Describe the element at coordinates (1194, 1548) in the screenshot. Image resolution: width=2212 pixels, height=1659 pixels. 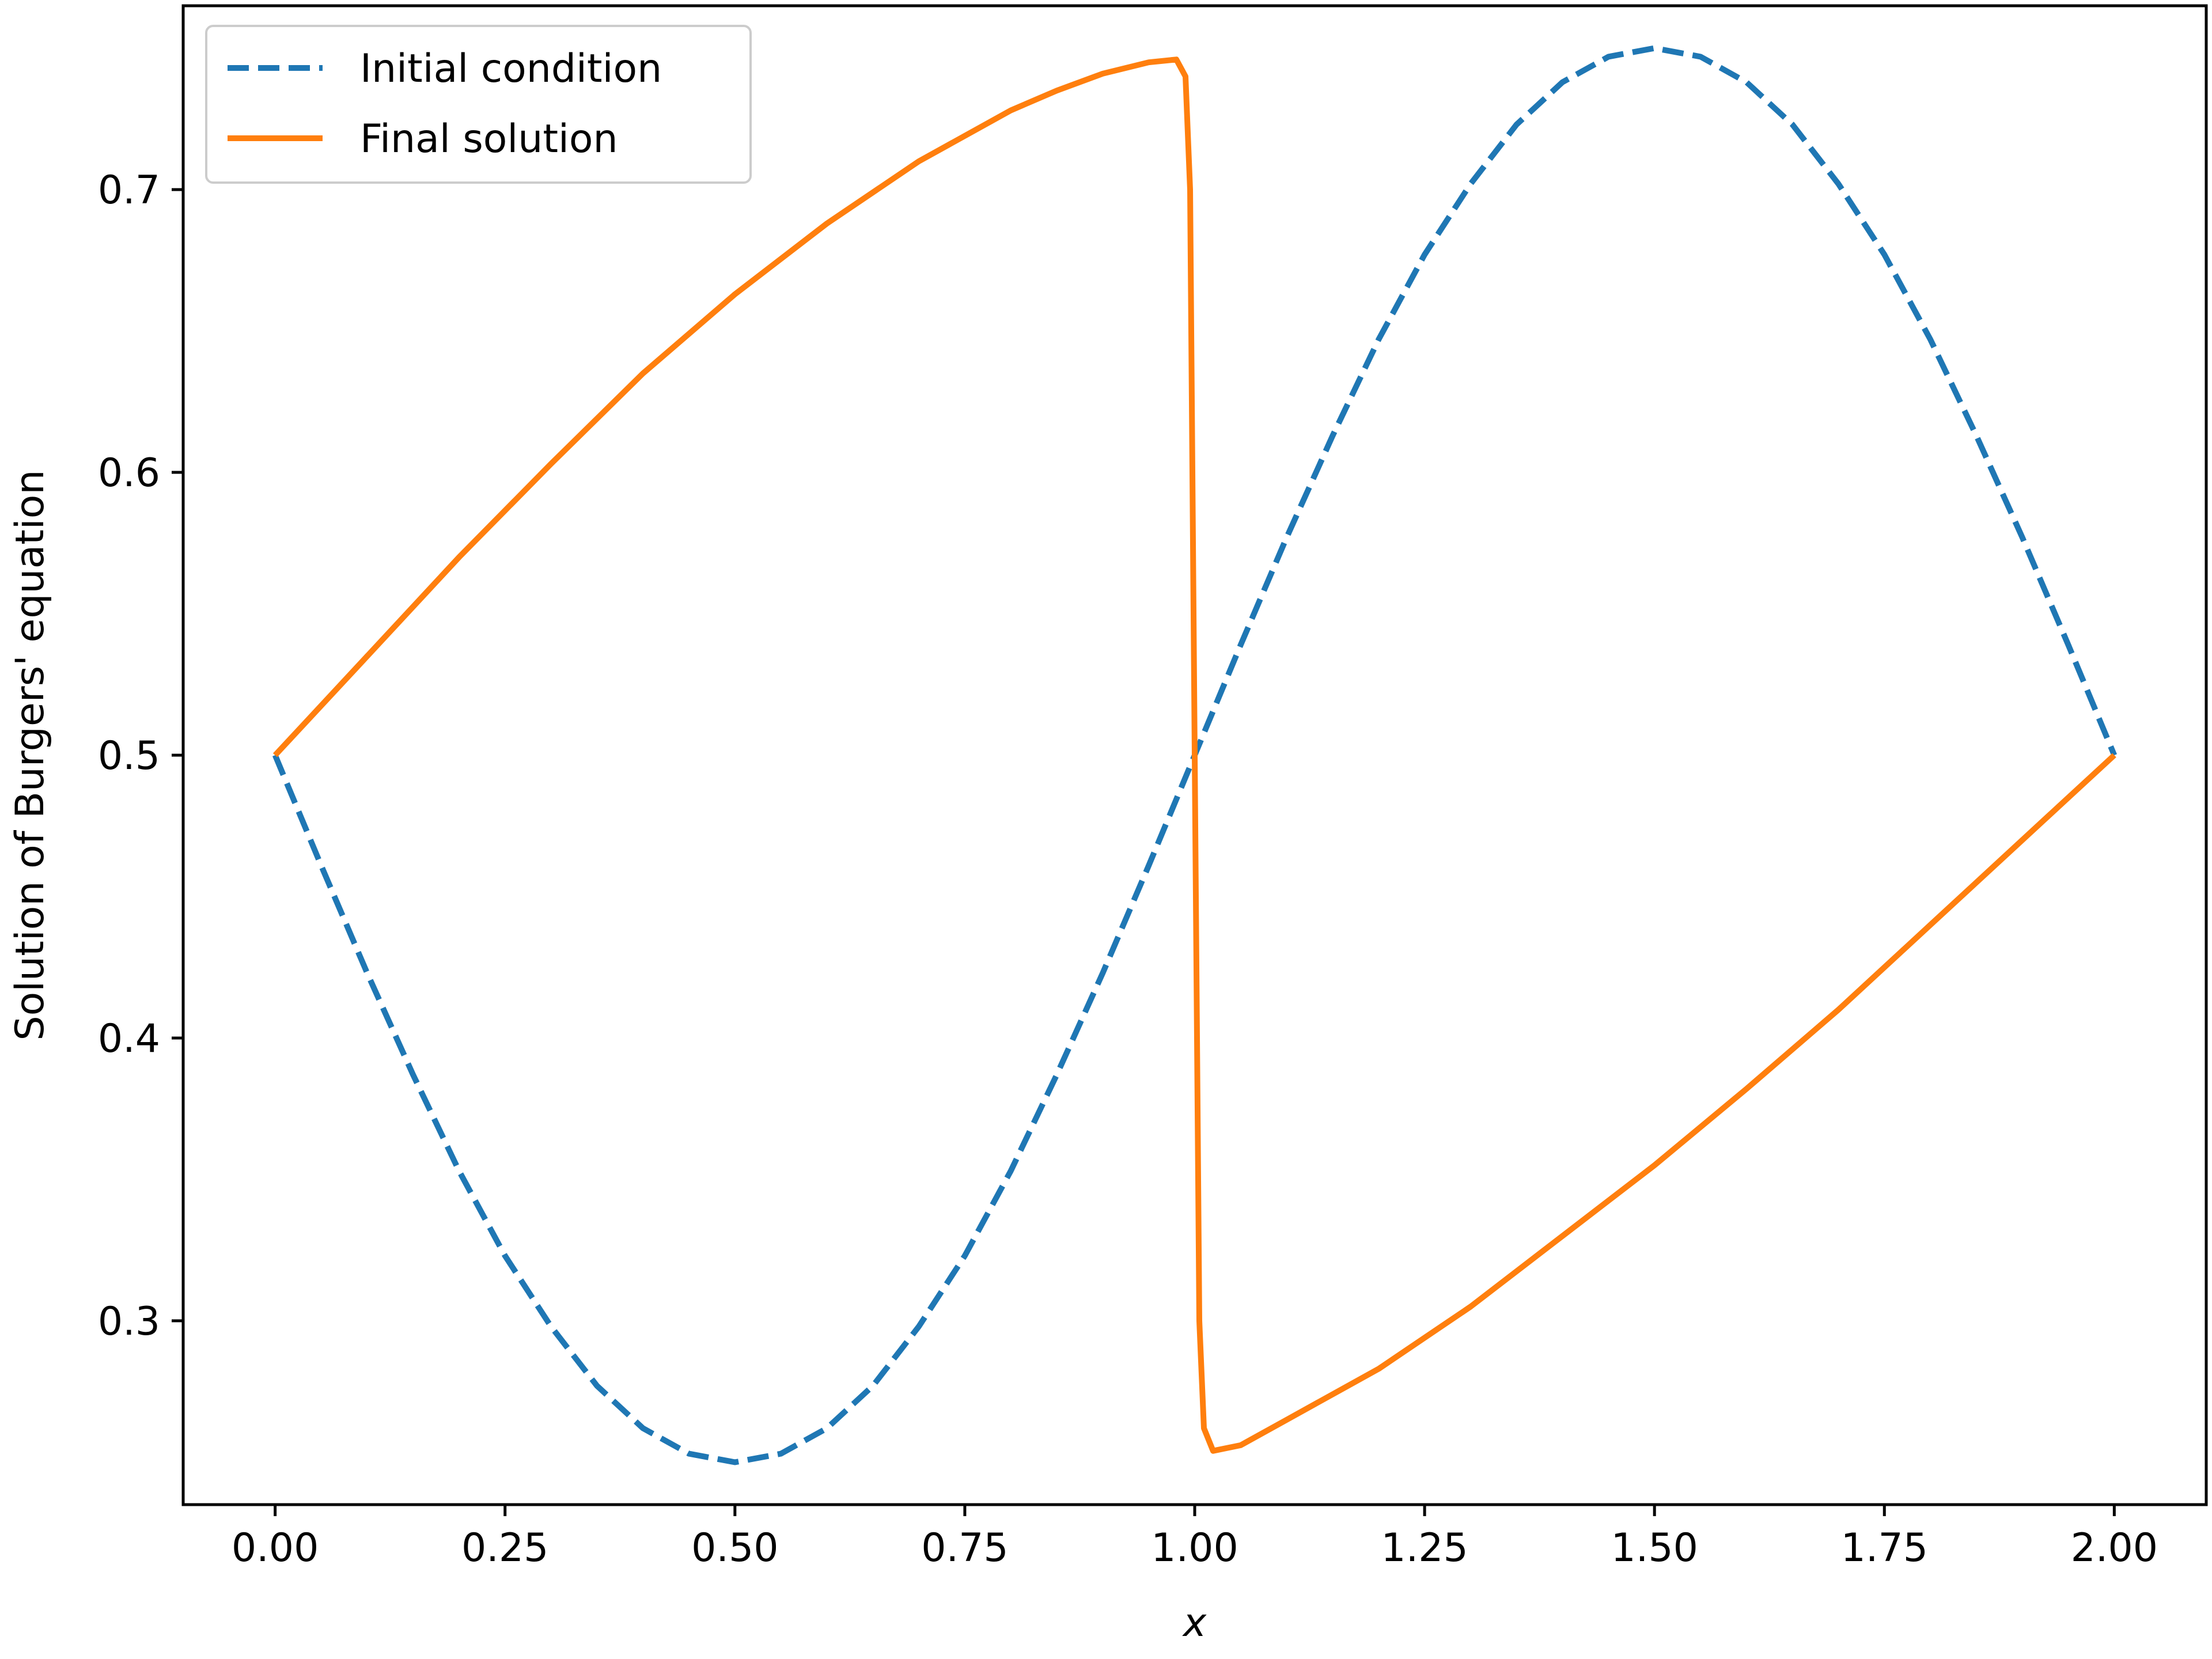
I see `x-tick-label: 1.00` at that location.